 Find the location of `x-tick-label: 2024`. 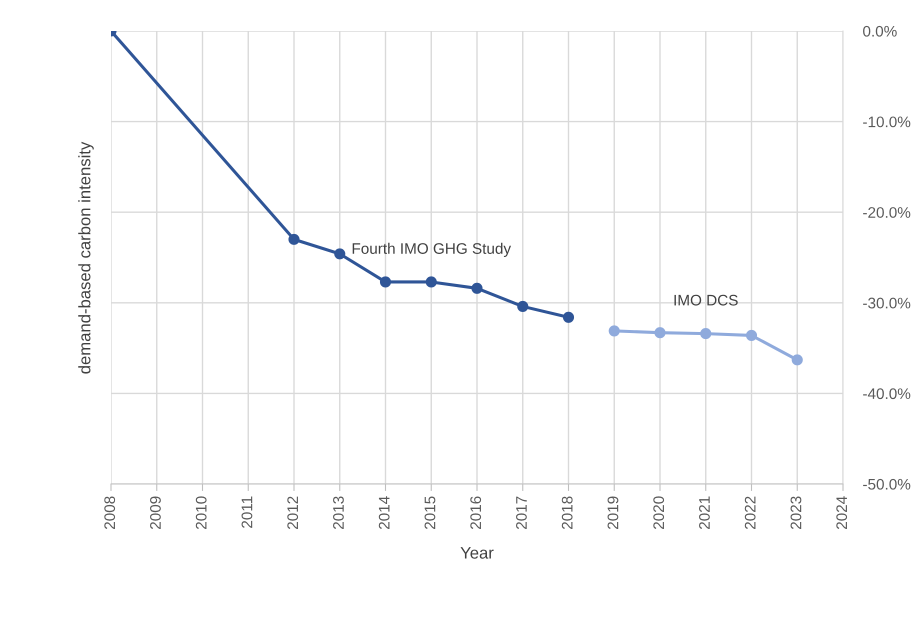

x-tick-label: 2024 is located at coordinates (842, 513).